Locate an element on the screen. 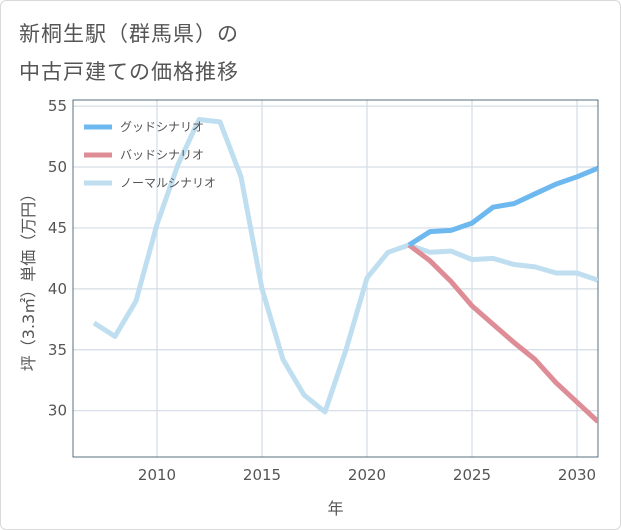 This screenshot has width=621, height=530. y-tick-label: 30 is located at coordinates (57, 411).